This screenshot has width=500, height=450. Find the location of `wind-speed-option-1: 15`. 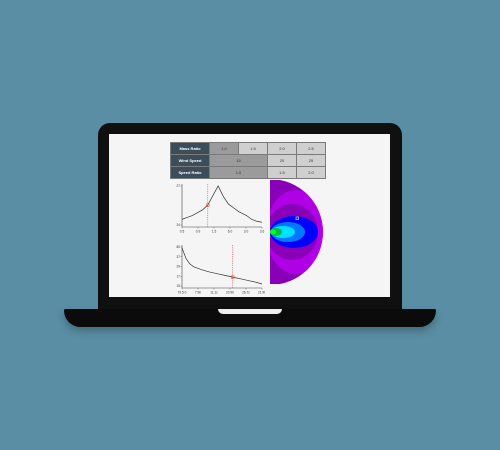

wind-speed-option-1: 15 is located at coordinates (238, 160).